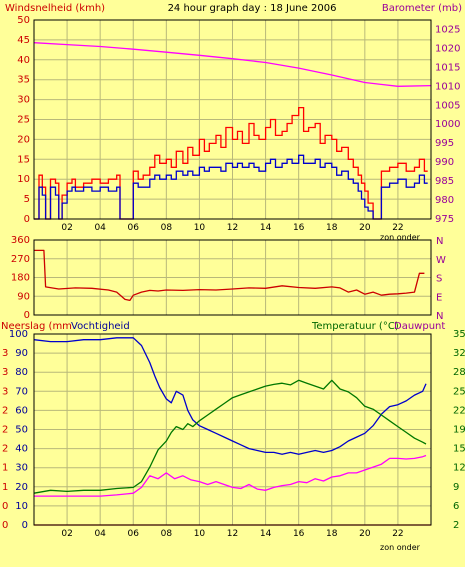  What do you see at coordinates (459, 430) in the screenshot?
I see `temperature-y-tick-label: 19` at bounding box center [459, 430].